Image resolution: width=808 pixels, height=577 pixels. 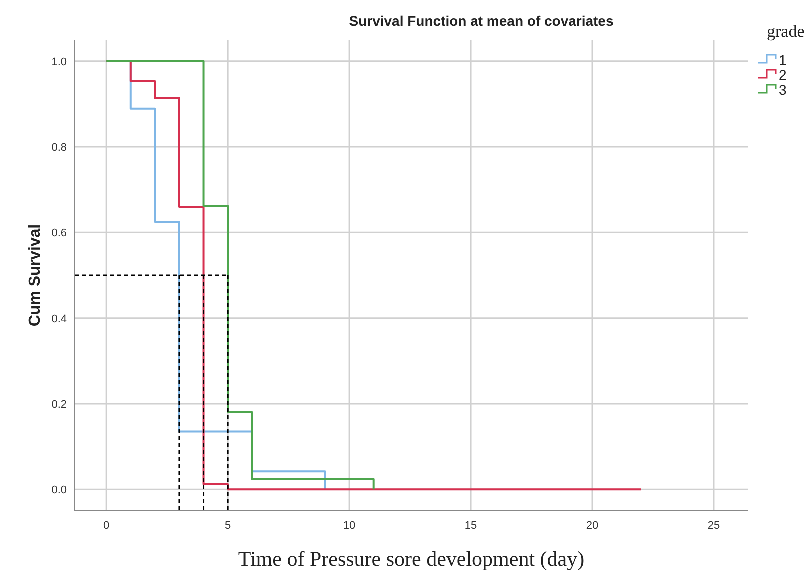 I want to click on legend-label: 3, so click(x=783, y=90).